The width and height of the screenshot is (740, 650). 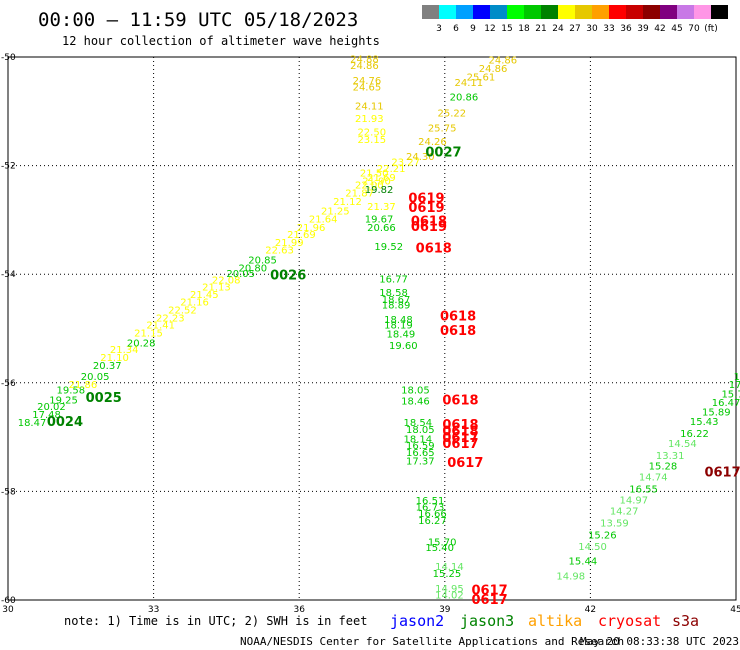 I want to click on x-tick-label: 36, so click(x=299, y=610).